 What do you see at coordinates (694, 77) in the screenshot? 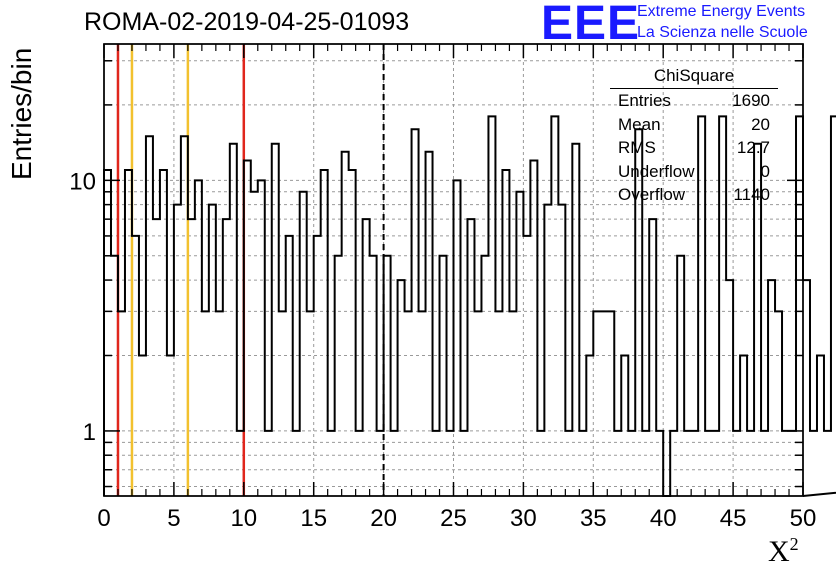
I see `stats-title: ChiSquare` at bounding box center [694, 77].